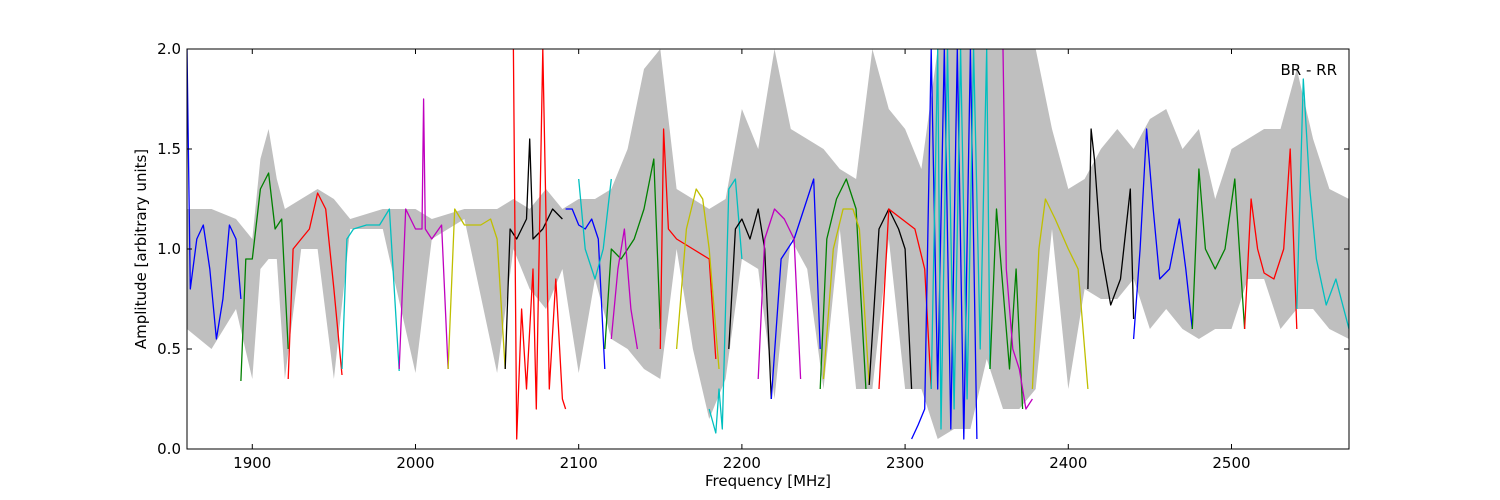 This screenshot has height=500, width=1500. I want to click on y-tick-label: 1.5, so click(169, 149).